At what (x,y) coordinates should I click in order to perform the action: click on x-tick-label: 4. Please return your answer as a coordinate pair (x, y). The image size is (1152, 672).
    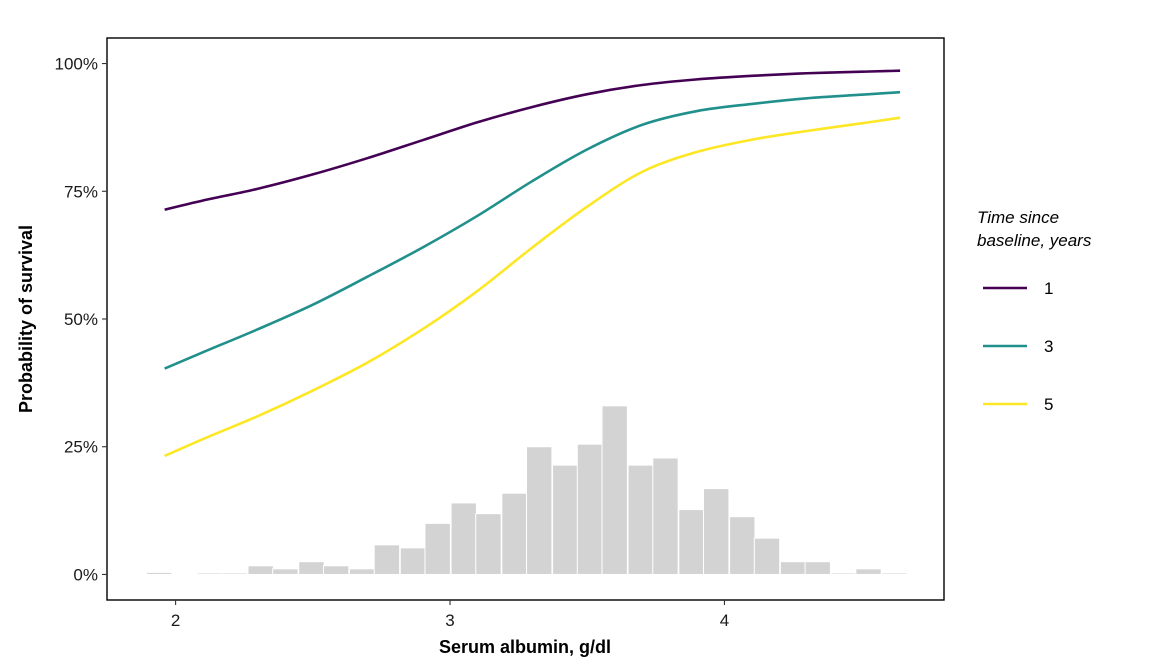
    Looking at the image, I should click on (724, 620).